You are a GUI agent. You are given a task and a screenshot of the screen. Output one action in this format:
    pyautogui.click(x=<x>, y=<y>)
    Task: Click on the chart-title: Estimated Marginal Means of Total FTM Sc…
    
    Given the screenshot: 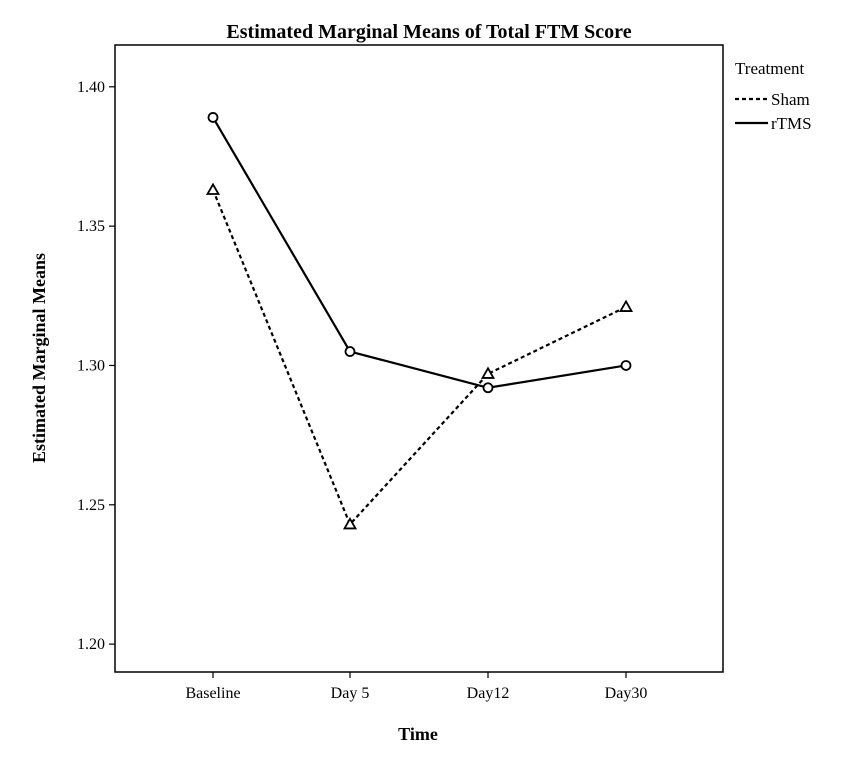 What is the action you would take?
    pyautogui.click(x=428, y=32)
    